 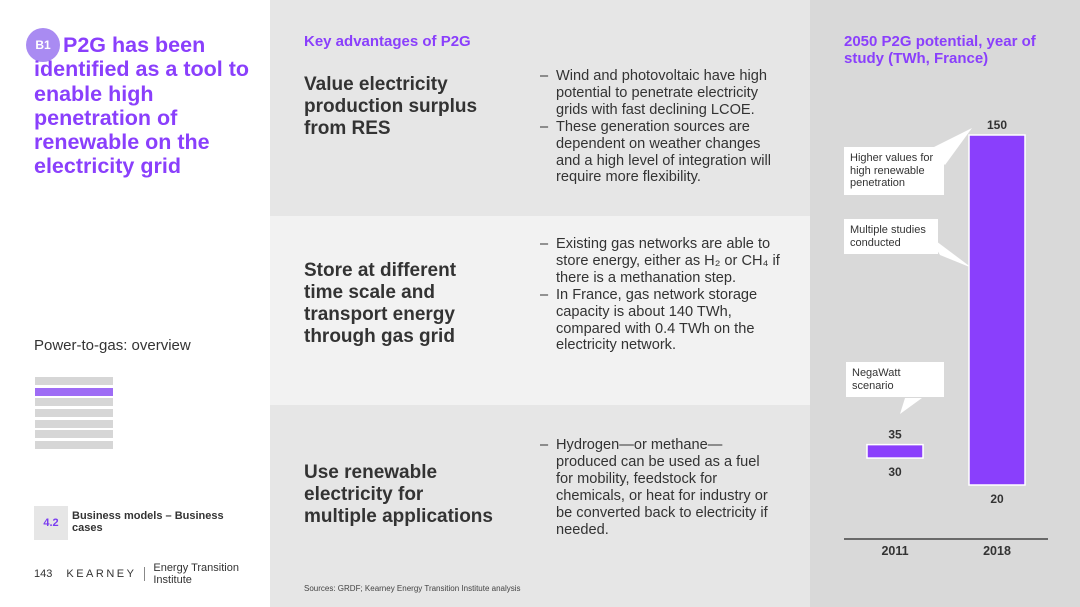 I want to click on potential-chart: 35 30 2011 150 20 2018, so click(x=946, y=338).